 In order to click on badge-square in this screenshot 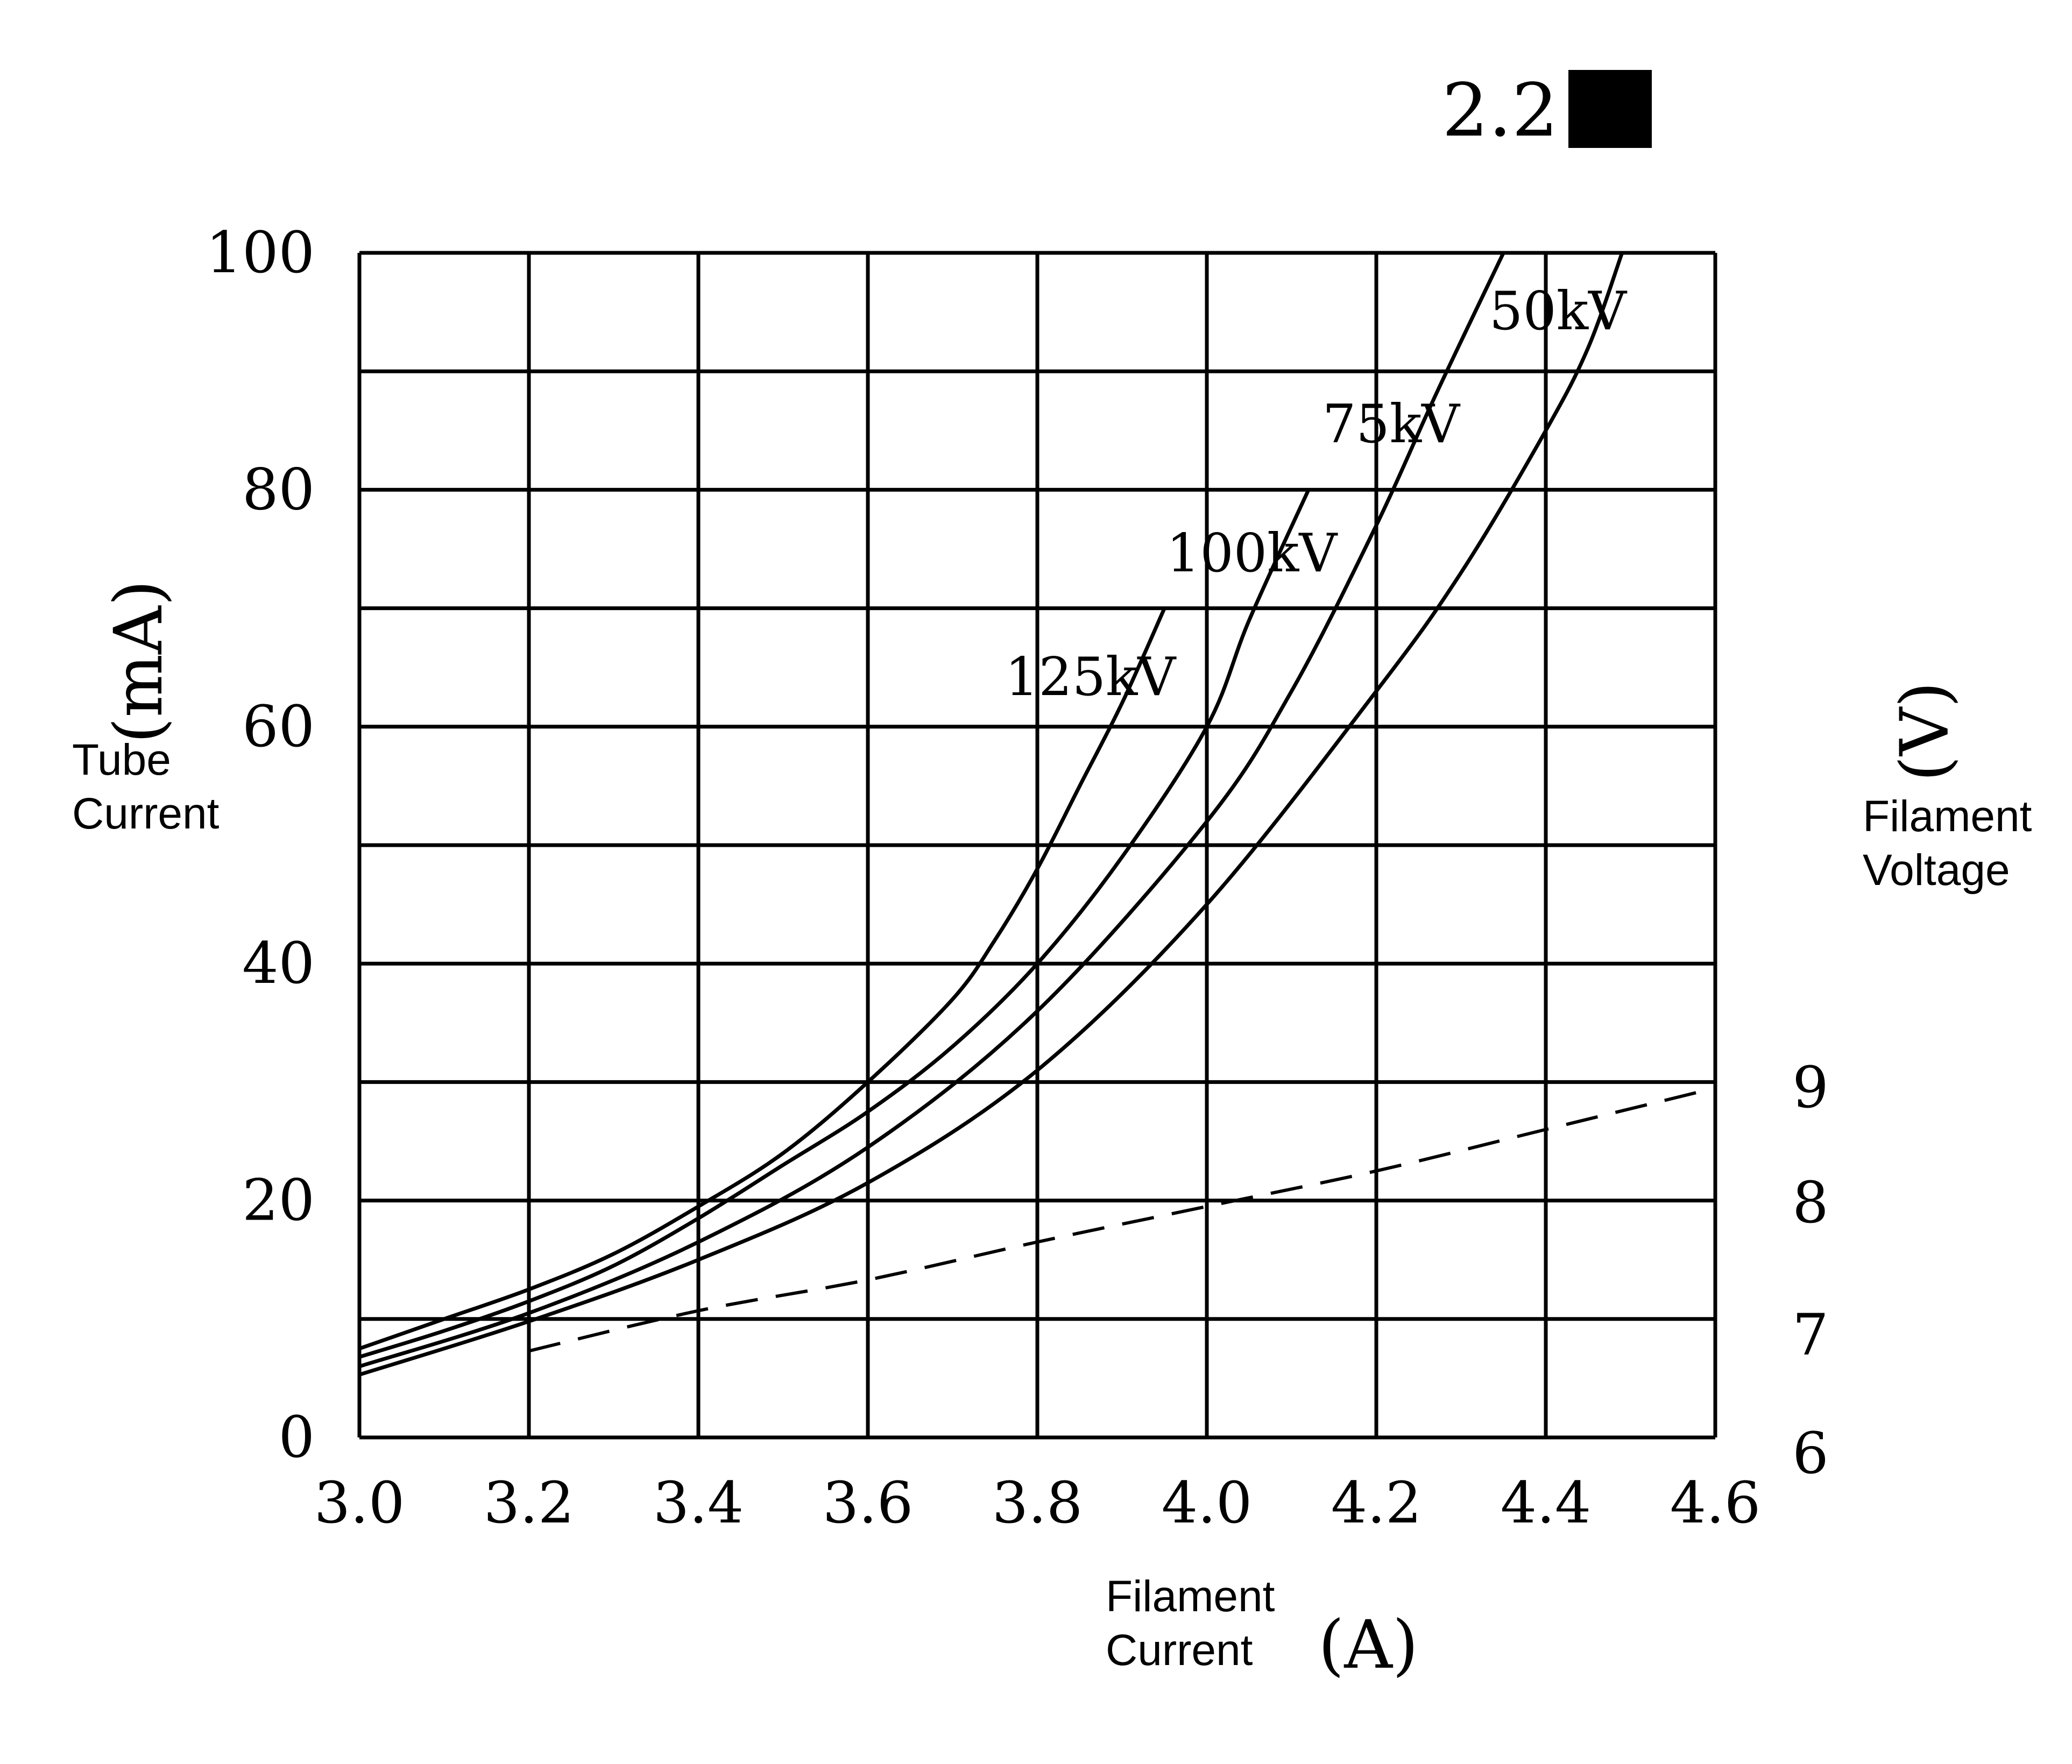, I will do `click(1610, 109)`.